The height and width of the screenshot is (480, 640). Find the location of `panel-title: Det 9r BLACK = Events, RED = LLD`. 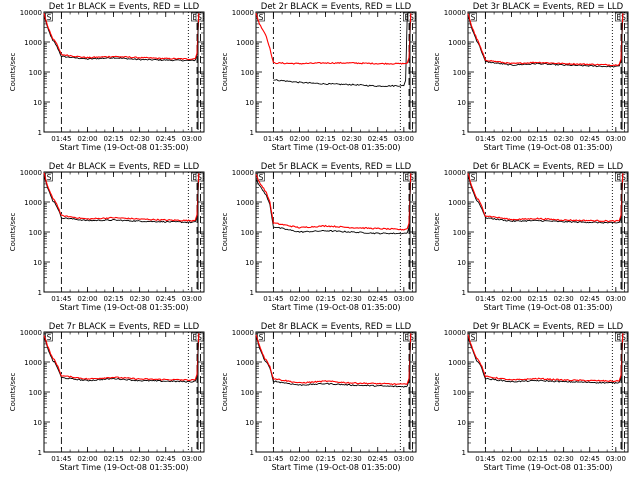

panel-title: Det 9r BLACK = Events, RED = LLD is located at coordinates (548, 327).